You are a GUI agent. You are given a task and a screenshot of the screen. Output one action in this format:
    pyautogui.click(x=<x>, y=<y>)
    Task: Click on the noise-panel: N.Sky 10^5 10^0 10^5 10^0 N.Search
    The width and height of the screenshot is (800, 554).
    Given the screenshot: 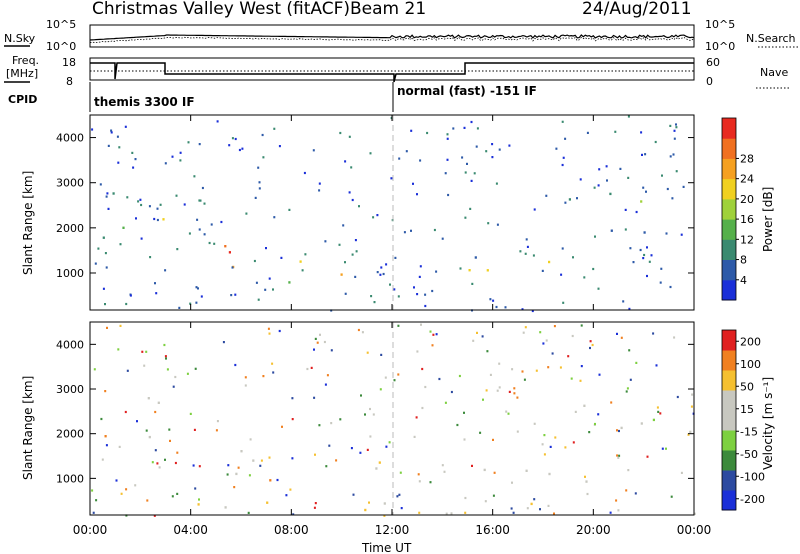 What is the action you would take?
    pyautogui.click(x=401, y=35)
    